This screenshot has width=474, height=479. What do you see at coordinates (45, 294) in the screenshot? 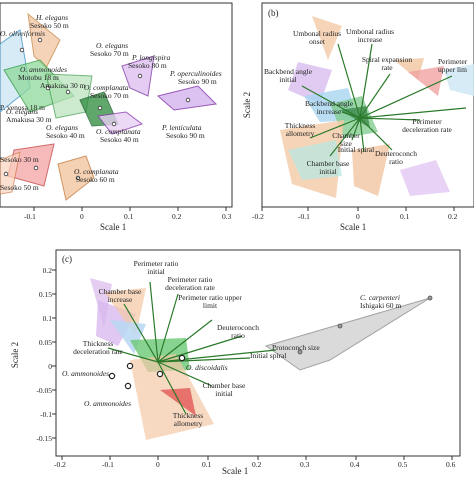
I see `y-tick: 0.15` at bounding box center [45, 294].